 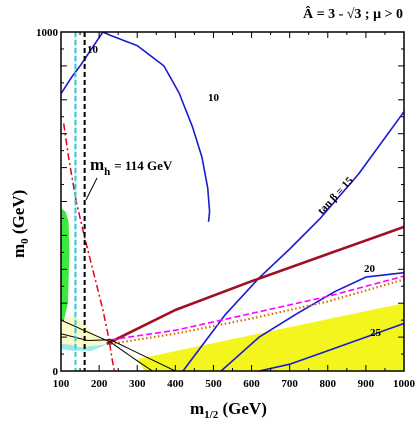 I want to click on x-tick-label: 900, so click(x=366, y=384).